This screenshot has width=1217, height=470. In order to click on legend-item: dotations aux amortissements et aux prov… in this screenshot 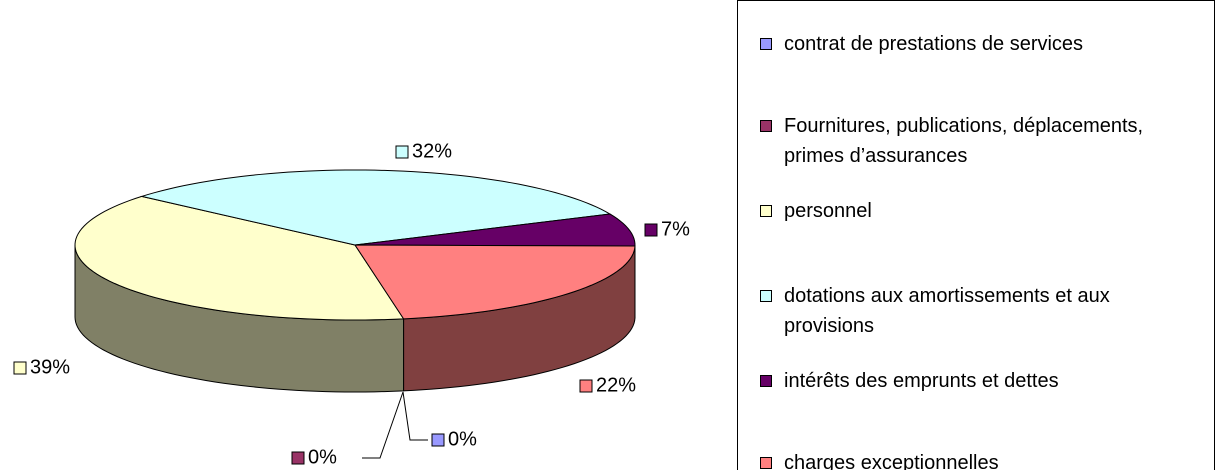, I will do `click(975, 311)`.